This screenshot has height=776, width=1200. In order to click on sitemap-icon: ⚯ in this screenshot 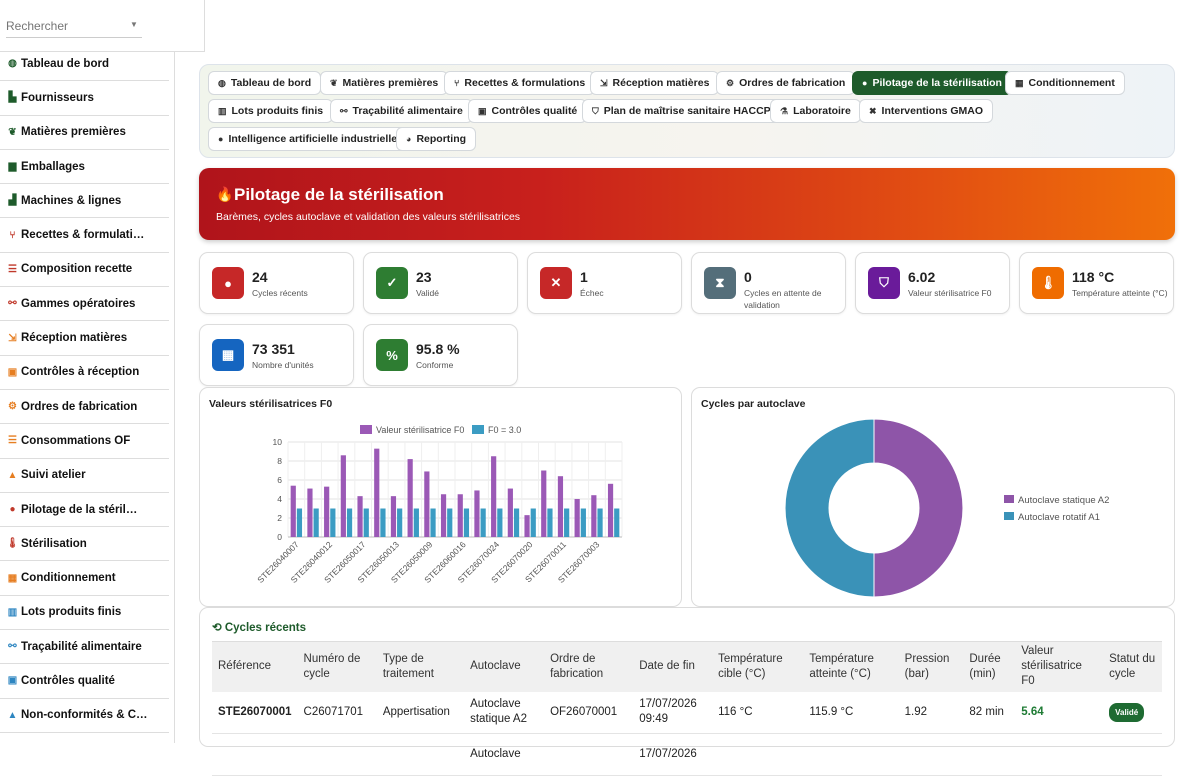, I will do `click(344, 110)`.